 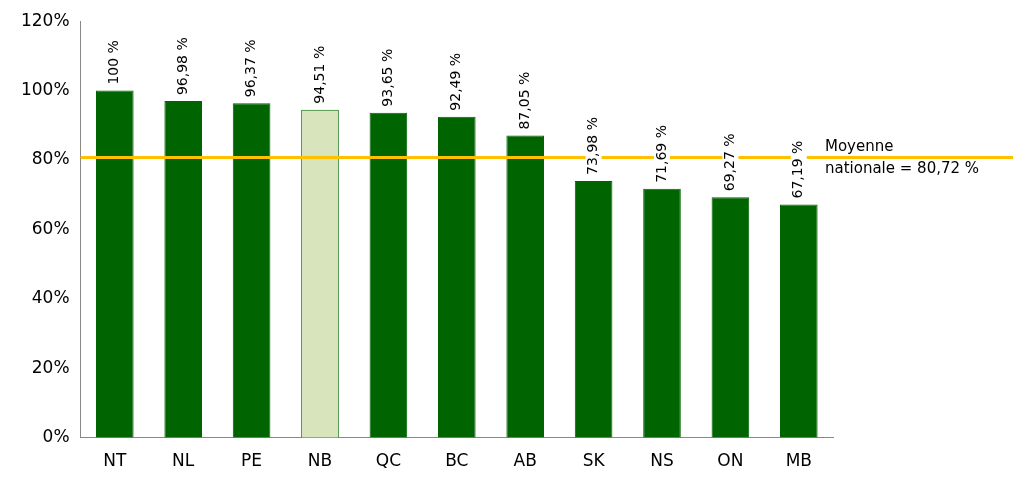 I want to click on x-tick-label: NL, so click(x=183, y=460).